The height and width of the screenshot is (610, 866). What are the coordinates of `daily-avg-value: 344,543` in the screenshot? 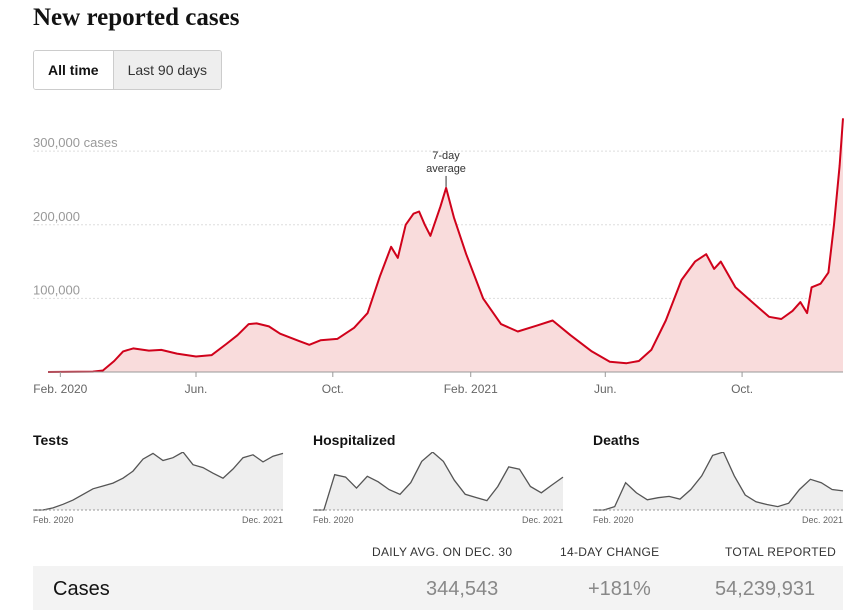 It's located at (462, 589).